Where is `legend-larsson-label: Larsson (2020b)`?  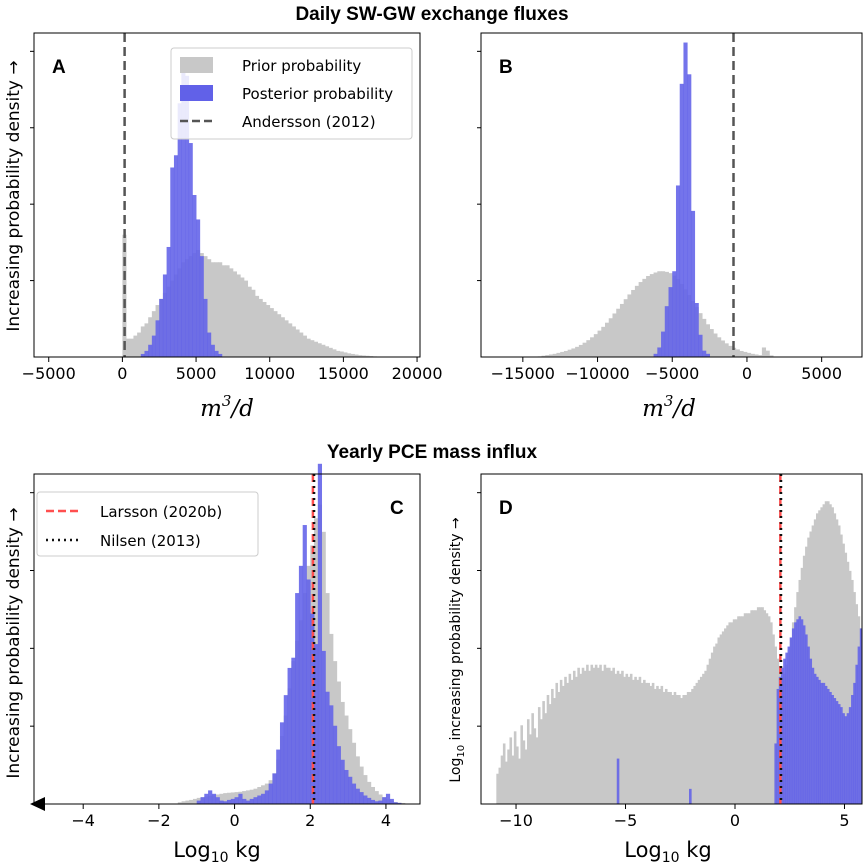 legend-larsson-label: Larsson (2020b) is located at coordinates (161, 512).